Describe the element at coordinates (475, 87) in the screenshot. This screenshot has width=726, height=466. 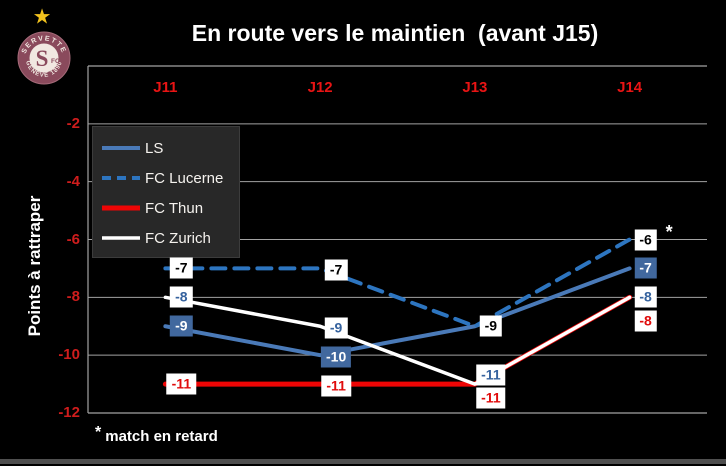
I see `x-category-label: J13` at that location.